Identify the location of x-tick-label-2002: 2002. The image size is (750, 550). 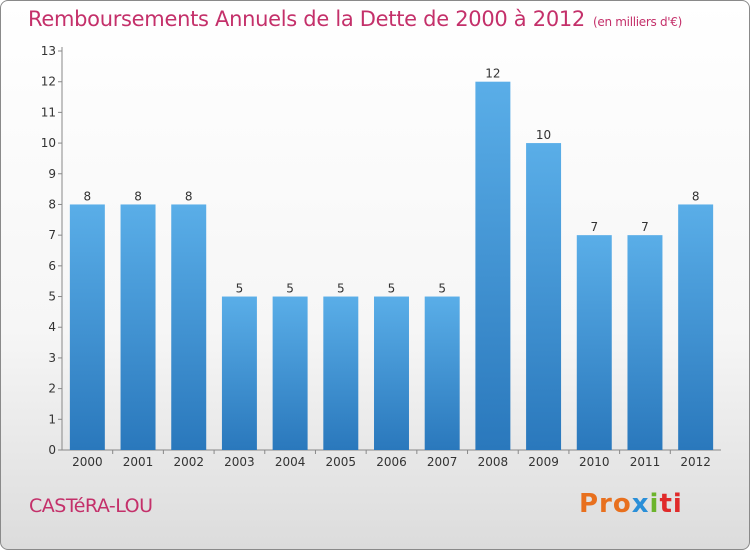
(188, 462).